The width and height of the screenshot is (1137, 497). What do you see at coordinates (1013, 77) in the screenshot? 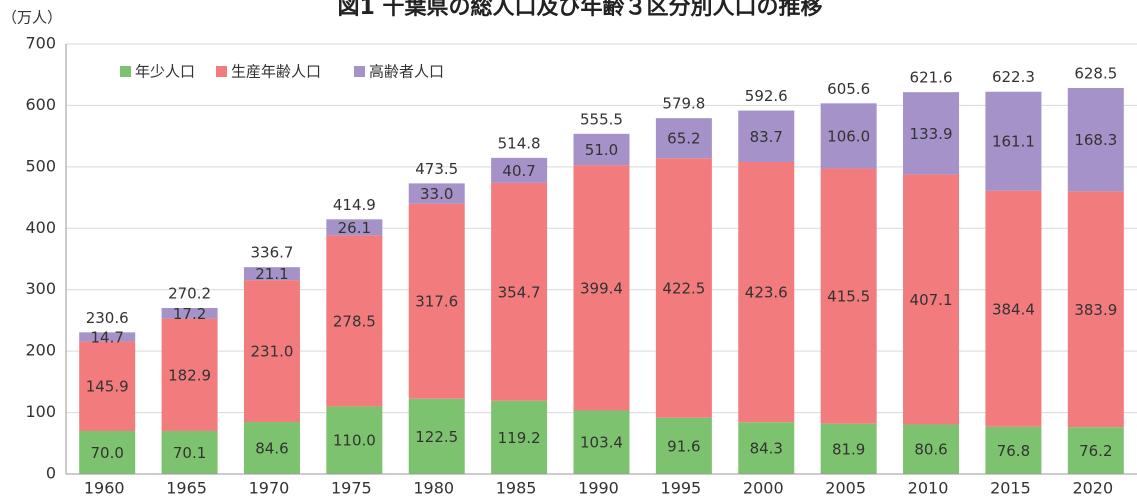
I see `total-label: 622.3` at bounding box center [1013, 77].